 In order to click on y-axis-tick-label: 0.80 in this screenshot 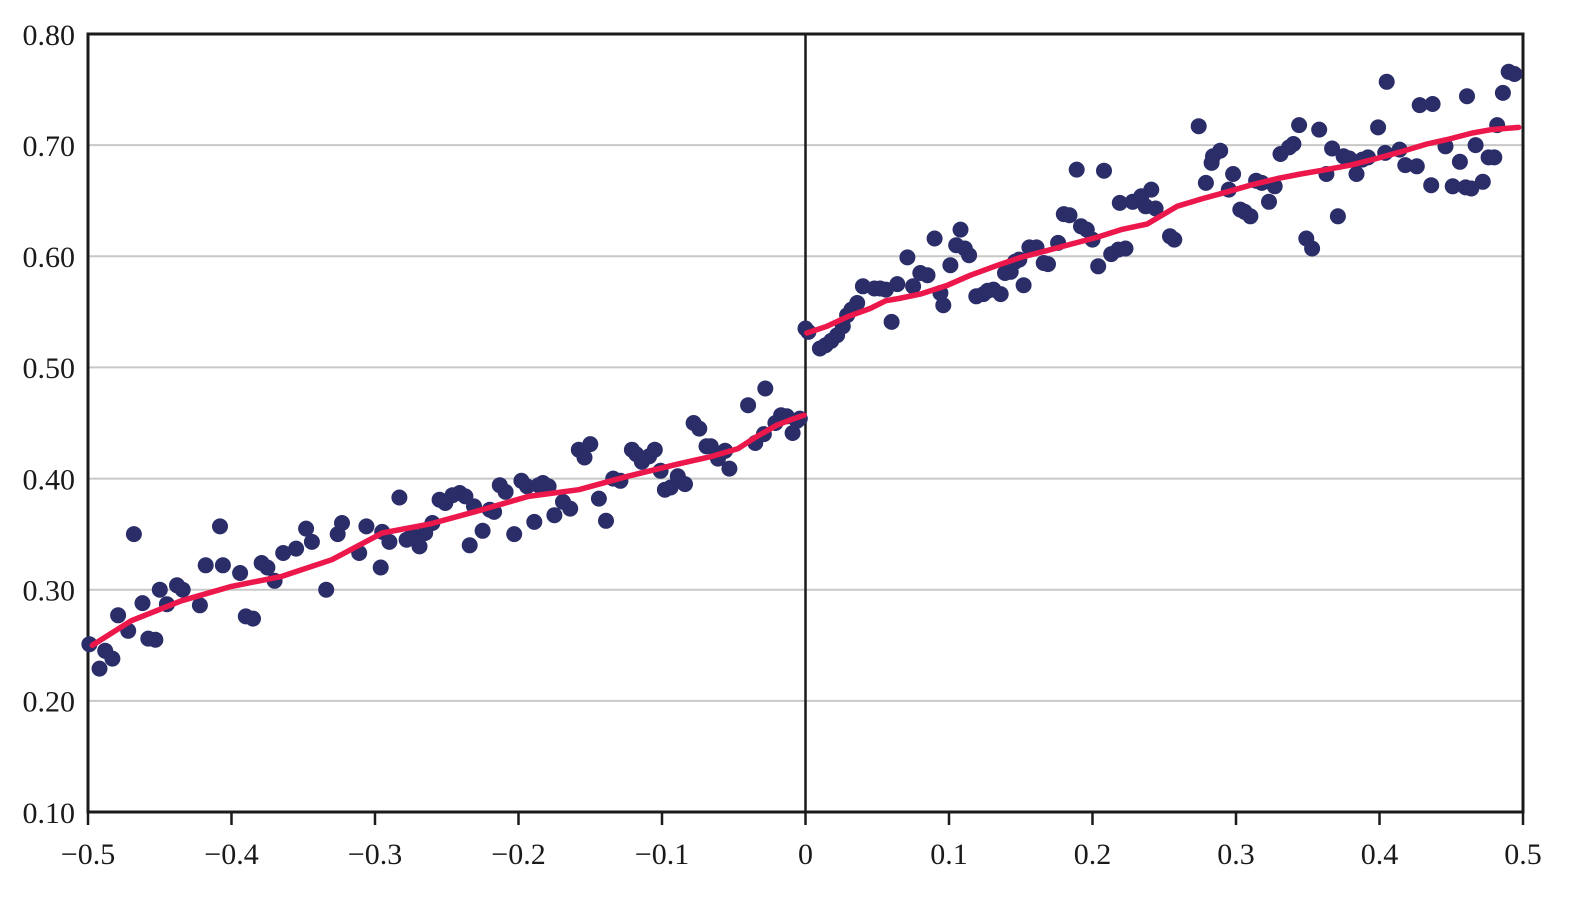, I will do `click(49, 35)`.